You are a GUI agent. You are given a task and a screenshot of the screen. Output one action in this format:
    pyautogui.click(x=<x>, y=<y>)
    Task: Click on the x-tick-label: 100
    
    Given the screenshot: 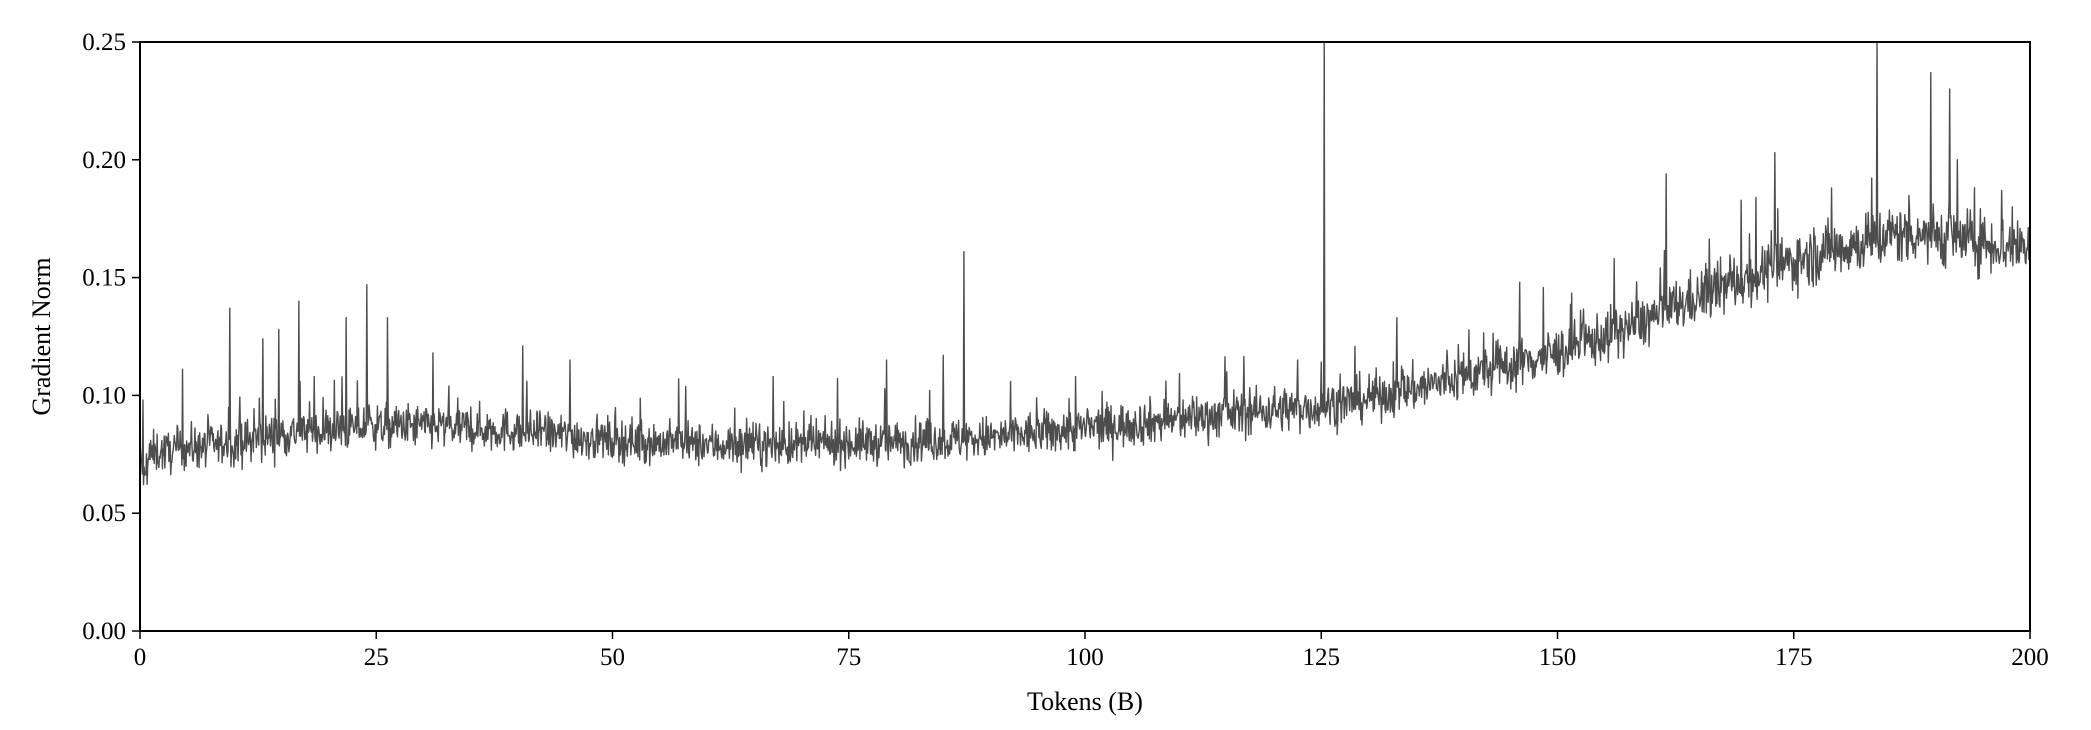 What is the action you would take?
    pyautogui.click(x=1085, y=657)
    